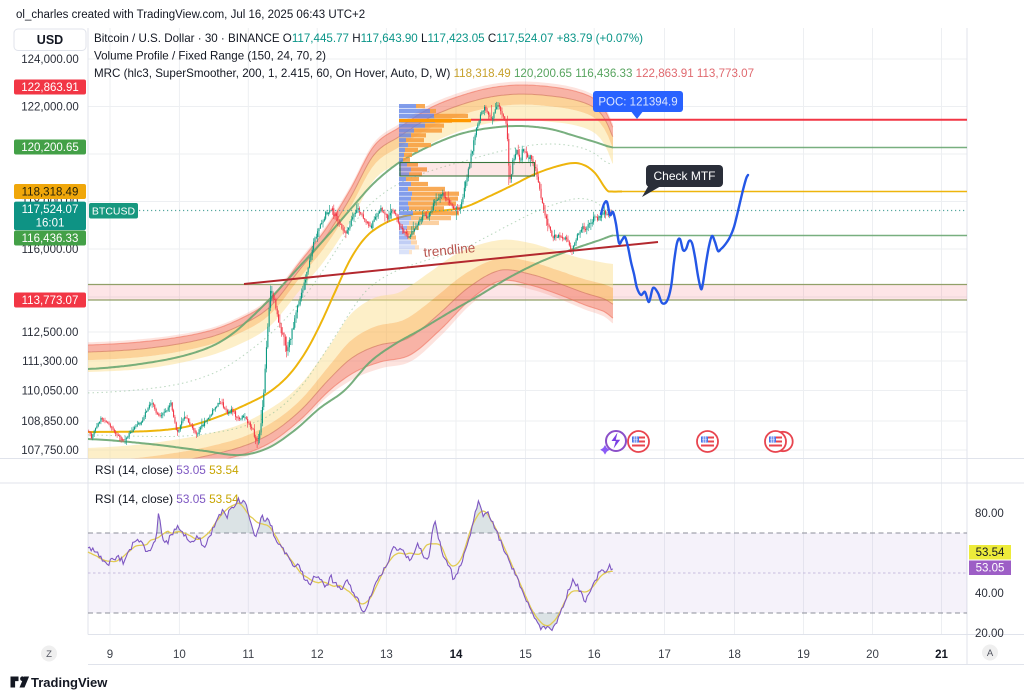 The height and width of the screenshot is (698, 1024). Describe the element at coordinates (248, 655) in the screenshot. I see `svg-text: 11` at that location.